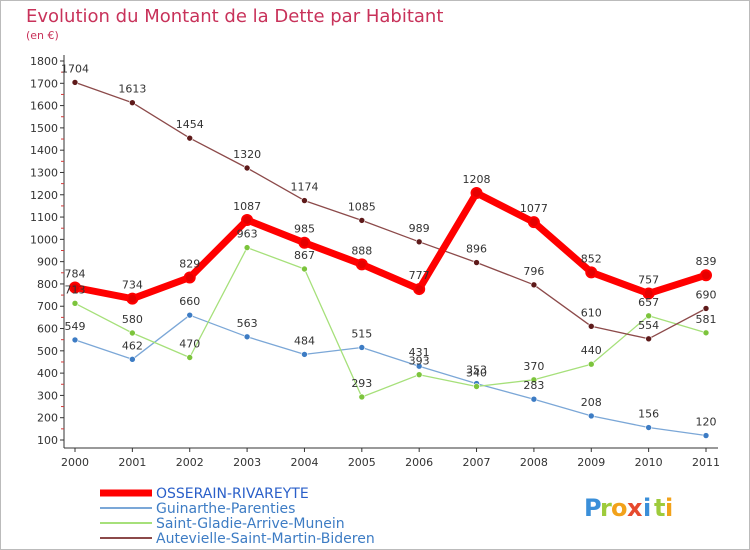  What do you see at coordinates (47, 440) in the screenshot?
I see `y-tick-label: 100` at bounding box center [47, 440].